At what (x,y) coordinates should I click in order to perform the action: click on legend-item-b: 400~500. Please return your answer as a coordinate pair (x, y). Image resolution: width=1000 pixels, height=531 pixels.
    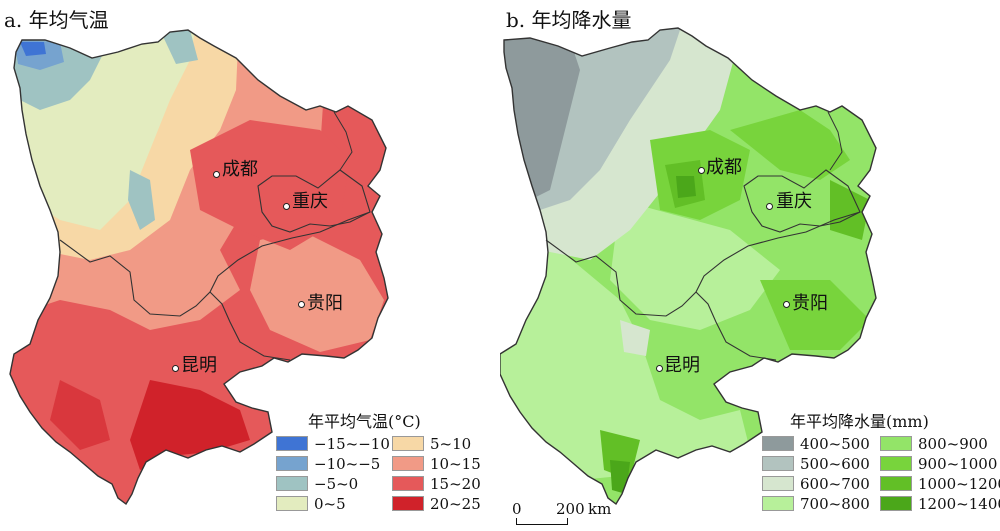
    Looking at the image, I should click on (816, 443).